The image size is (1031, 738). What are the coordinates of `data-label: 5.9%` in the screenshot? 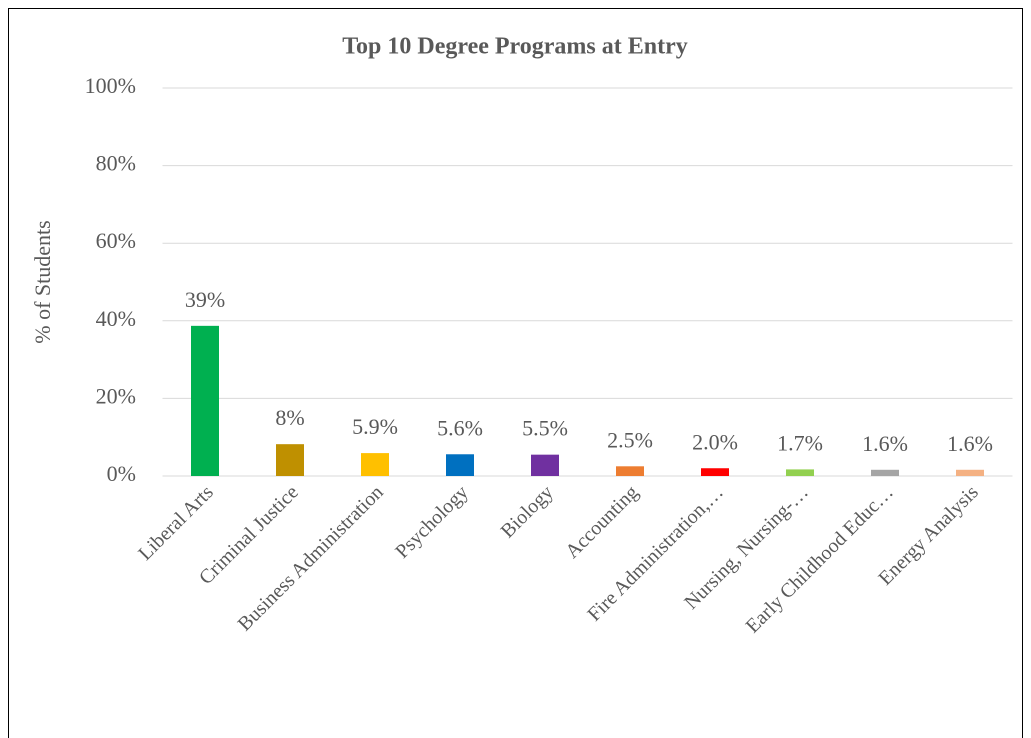 It's located at (375, 426).